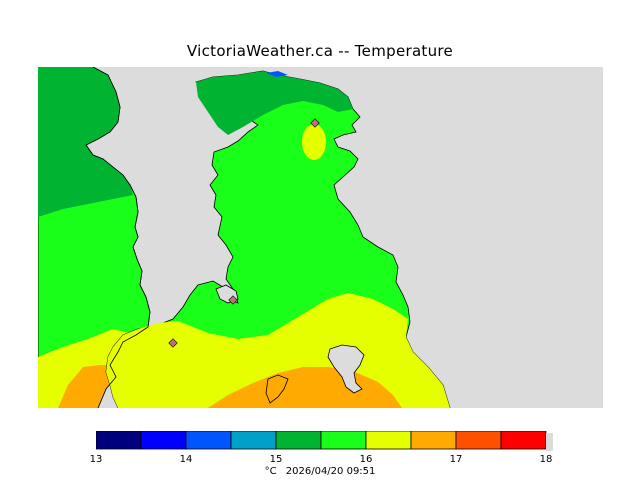 Image resolution: width=640 pixels, height=480 pixels. I want to click on legend-shadow, so click(549, 442).